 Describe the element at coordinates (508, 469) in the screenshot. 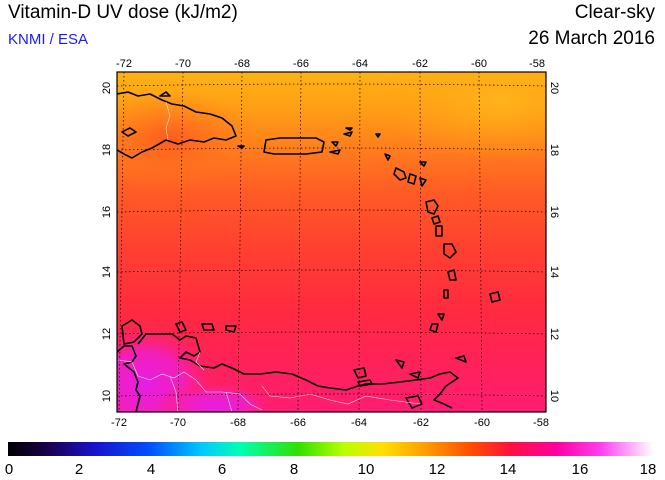

I see `colorbar-label: 14` at that location.